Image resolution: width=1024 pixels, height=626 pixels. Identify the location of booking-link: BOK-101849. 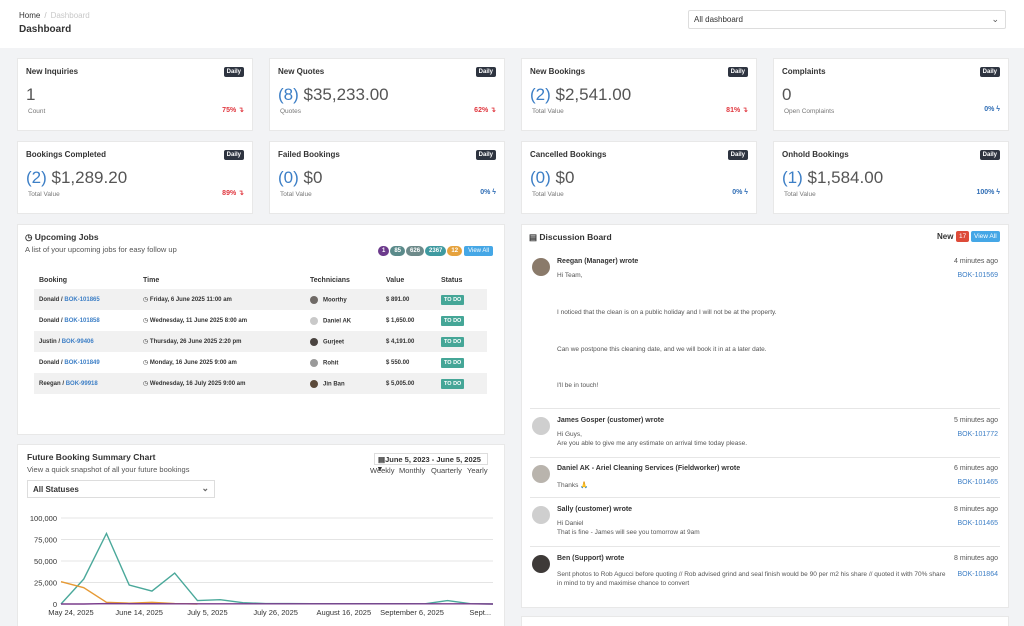
(82, 362).